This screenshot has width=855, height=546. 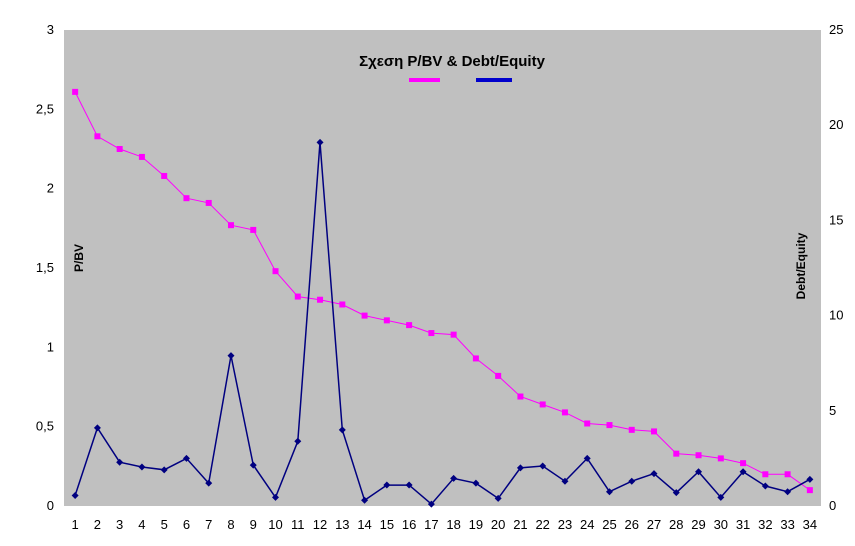 What do you see at coordinates (836, 29) in the screenshot?
I see `y2-tick-label: 25` at bounding box center [836, 29].